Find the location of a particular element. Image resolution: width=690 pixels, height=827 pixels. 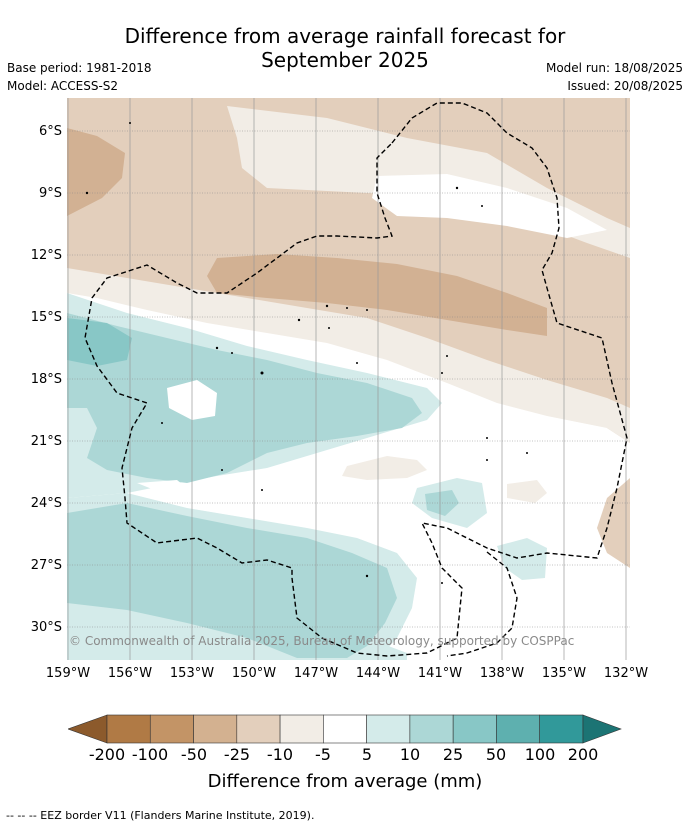

model-name: Model: ACCESS-S2 is located at coordinates (63, 86).